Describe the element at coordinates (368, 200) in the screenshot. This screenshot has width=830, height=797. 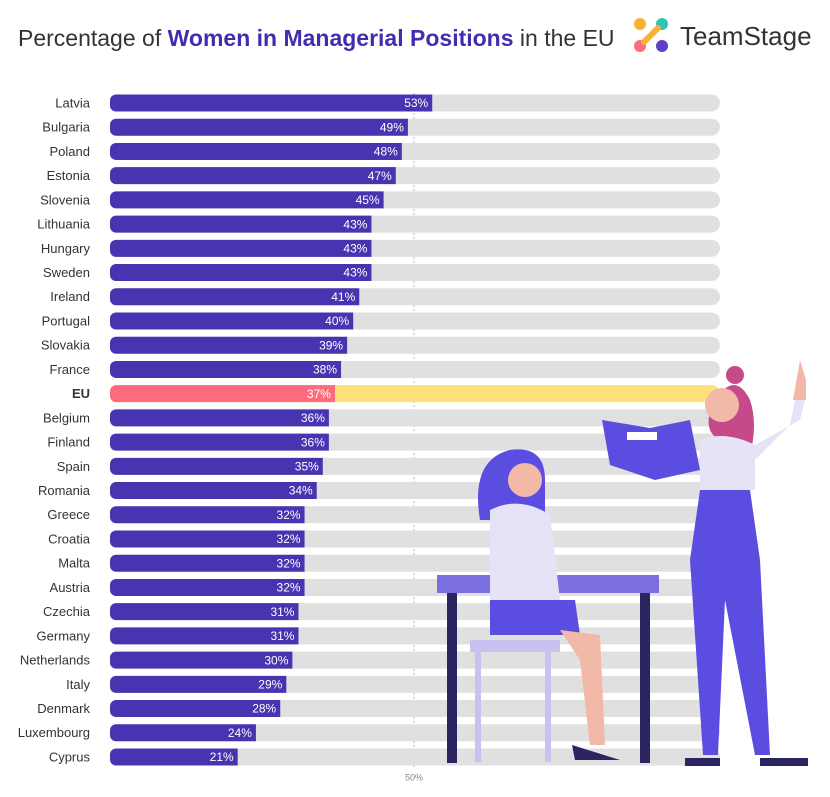
I see `value-label: 45%` at that location.